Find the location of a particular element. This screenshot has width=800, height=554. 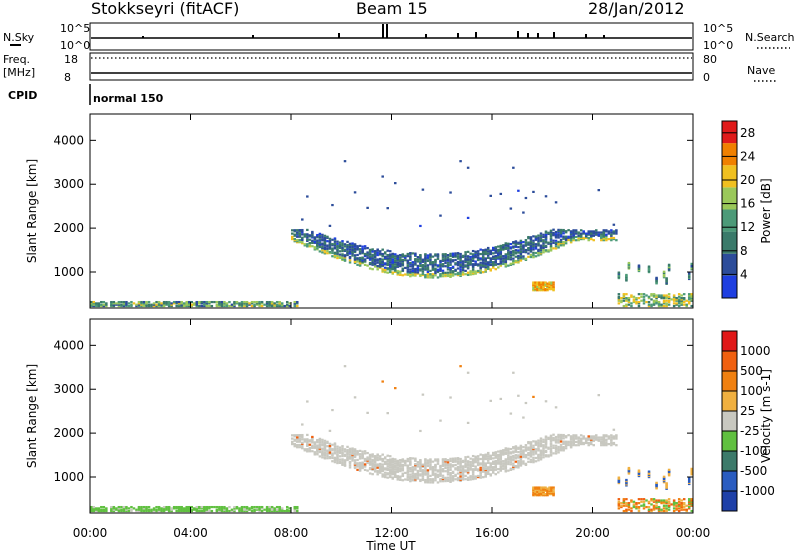

colorbar-tick-label: 12 is located at coordinates (747, 227).